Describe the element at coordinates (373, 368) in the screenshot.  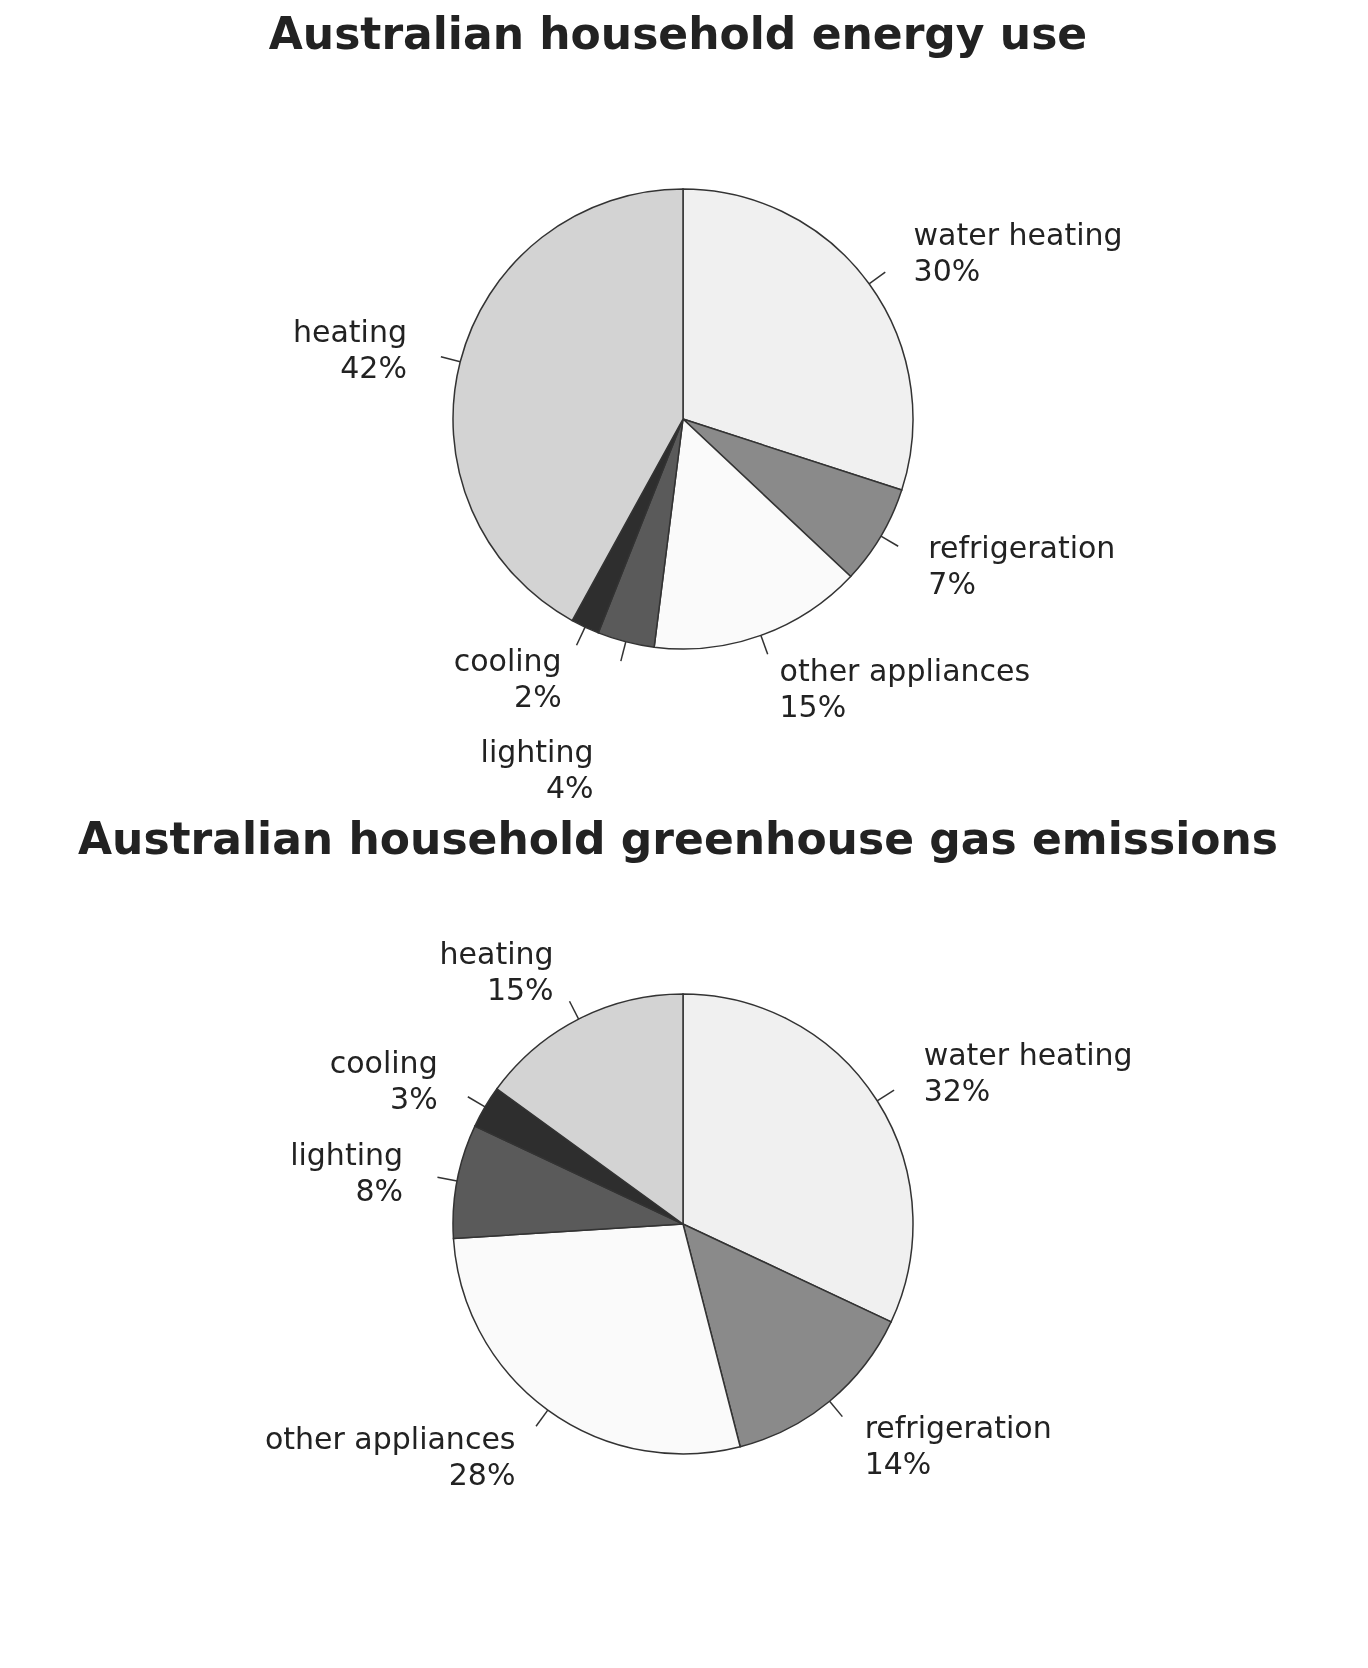
I see `data-label: 42%` at that location.